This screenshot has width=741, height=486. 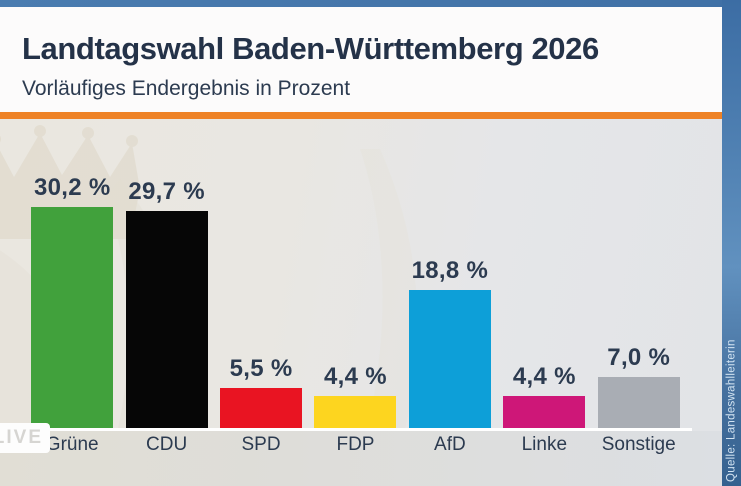 What do you see at coordinates (450, 444) in the screenshot?
I see `bar-category-label: AfD` at bounding box center [450, 444].